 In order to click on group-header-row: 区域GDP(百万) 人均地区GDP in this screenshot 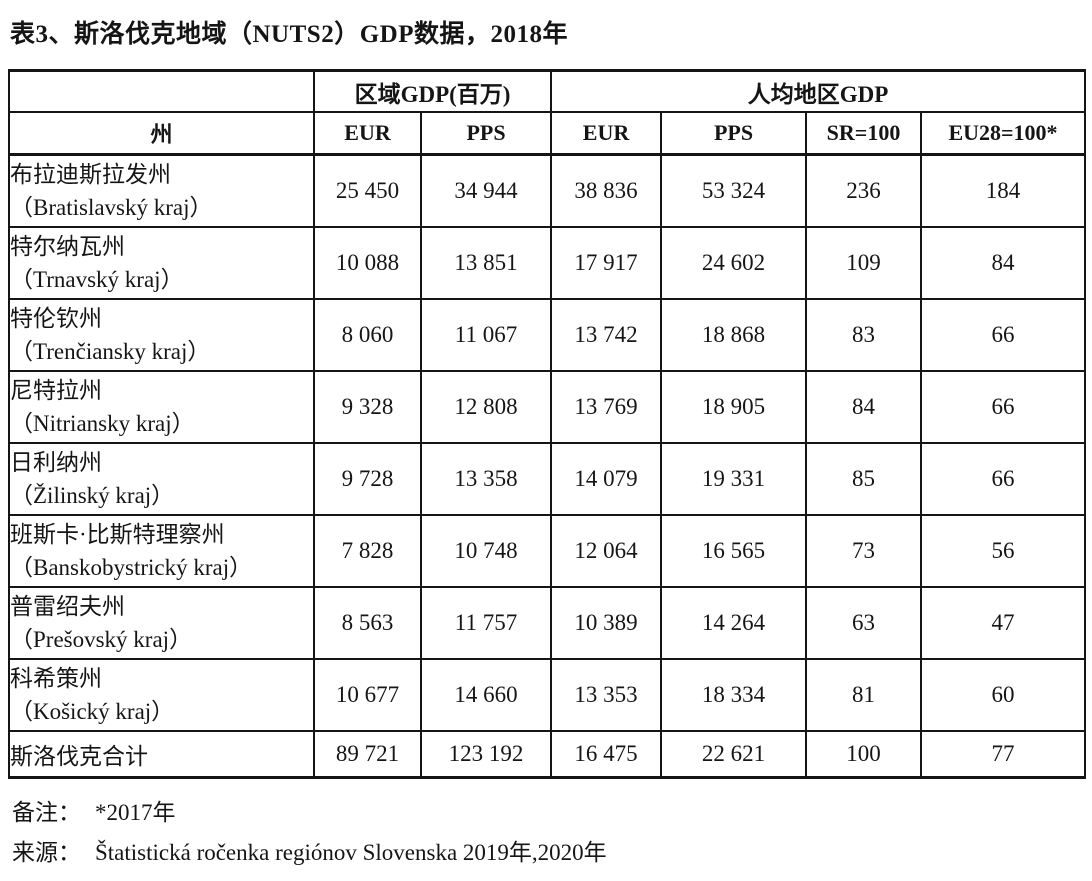, I will do `click(547, 91)`.